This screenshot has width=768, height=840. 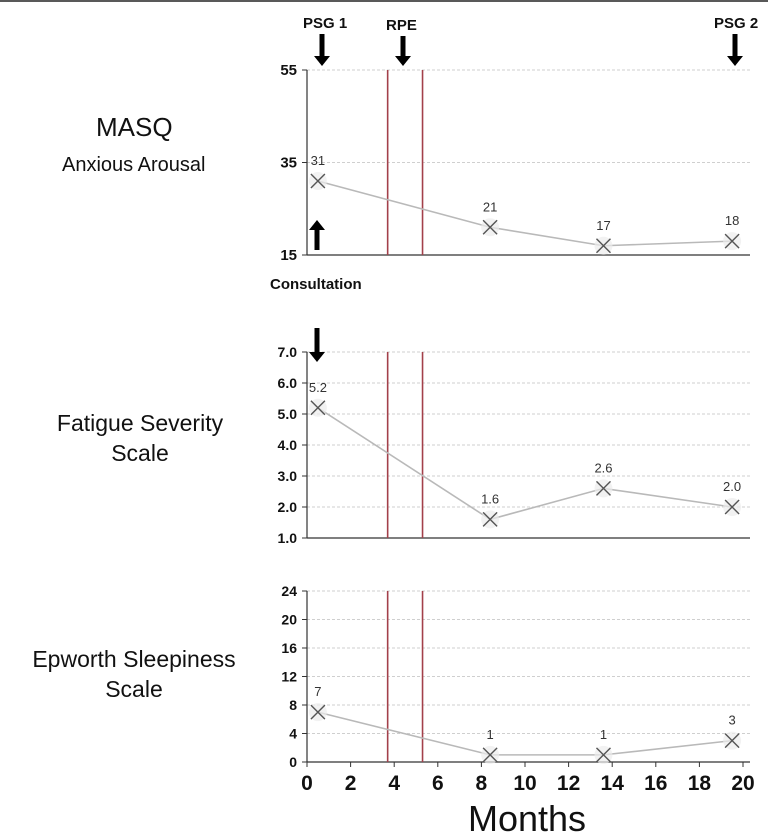 What do you see at coordinates (134, 127) in the screenshot?
I see `masq-title: MASQ` at bounding box center [134, 127].